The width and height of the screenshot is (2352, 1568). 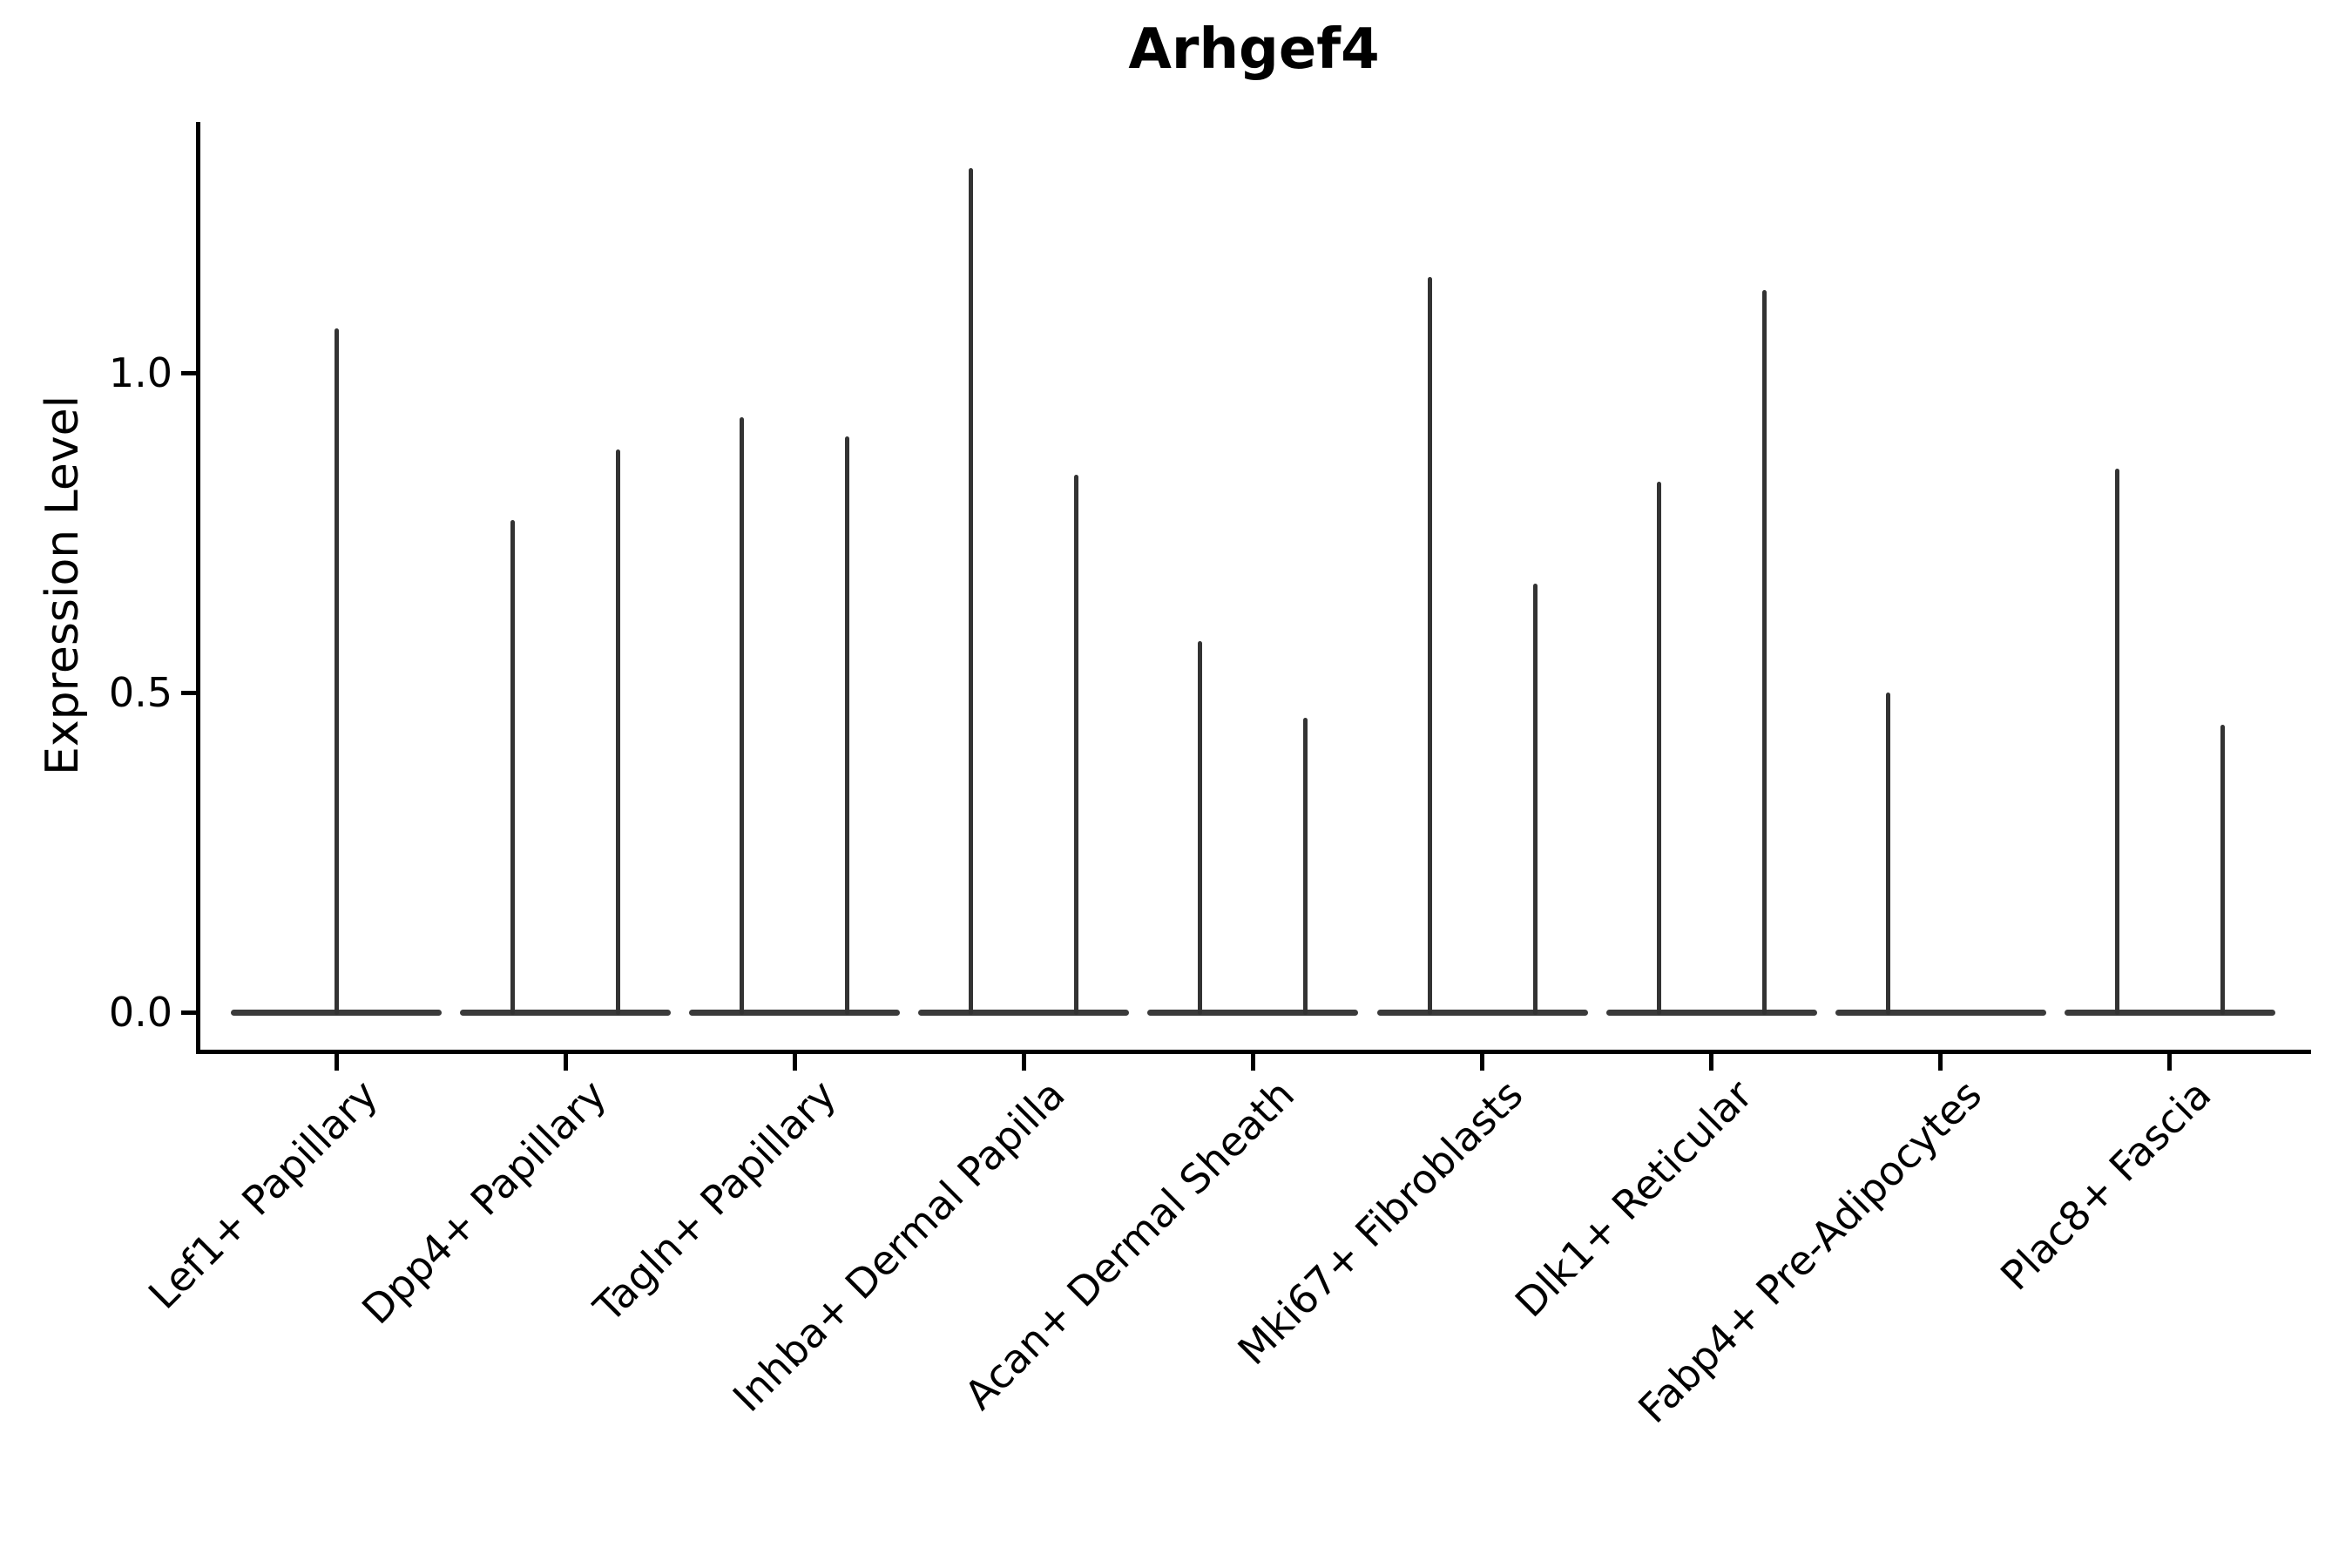 I want to click on x-tick-label: Dpp4+ Papillary, so click(x=485, y=1202).